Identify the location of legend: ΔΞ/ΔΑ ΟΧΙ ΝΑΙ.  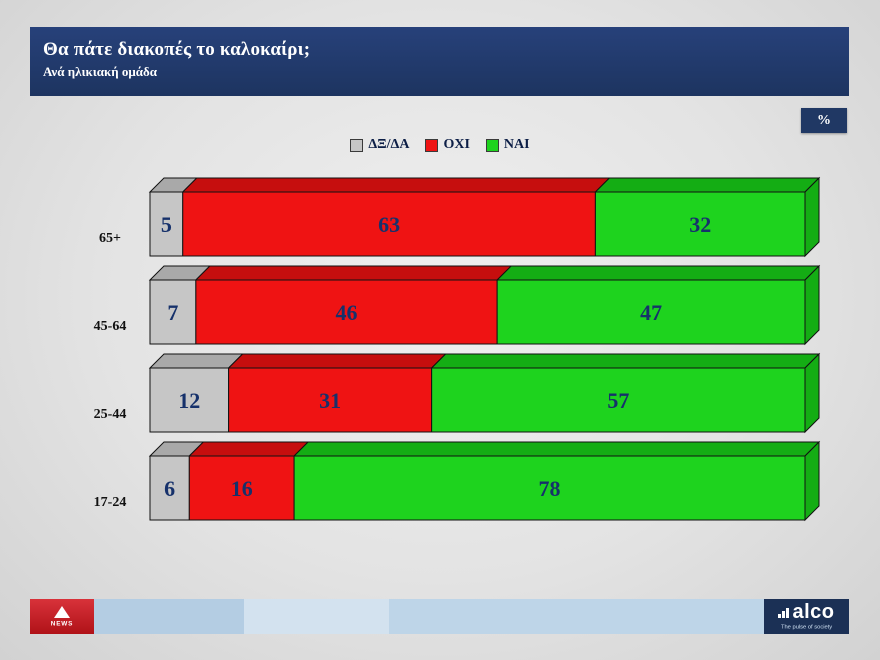
(440, 145).